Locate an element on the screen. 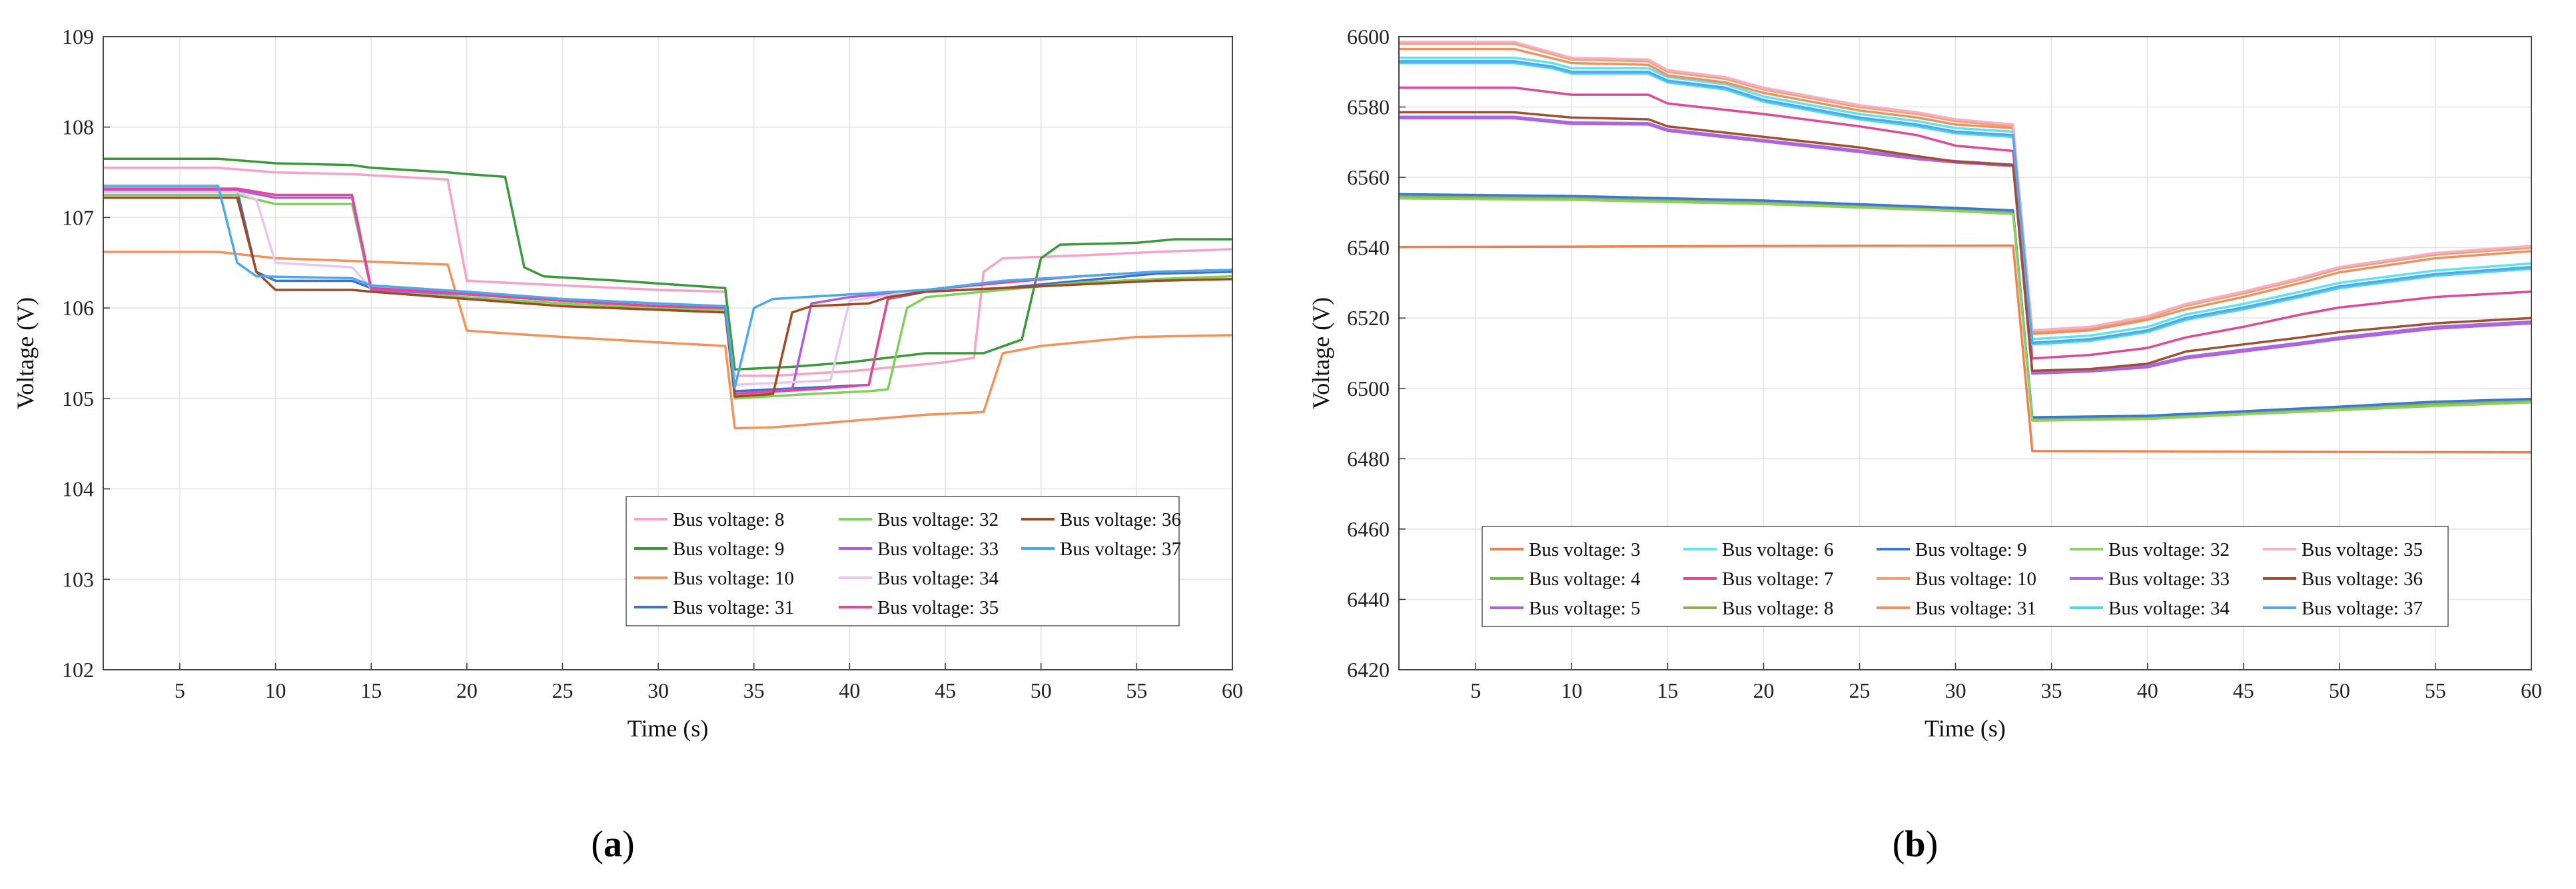  y-tick-label: 6460 is located at coordinates (1368, 529).